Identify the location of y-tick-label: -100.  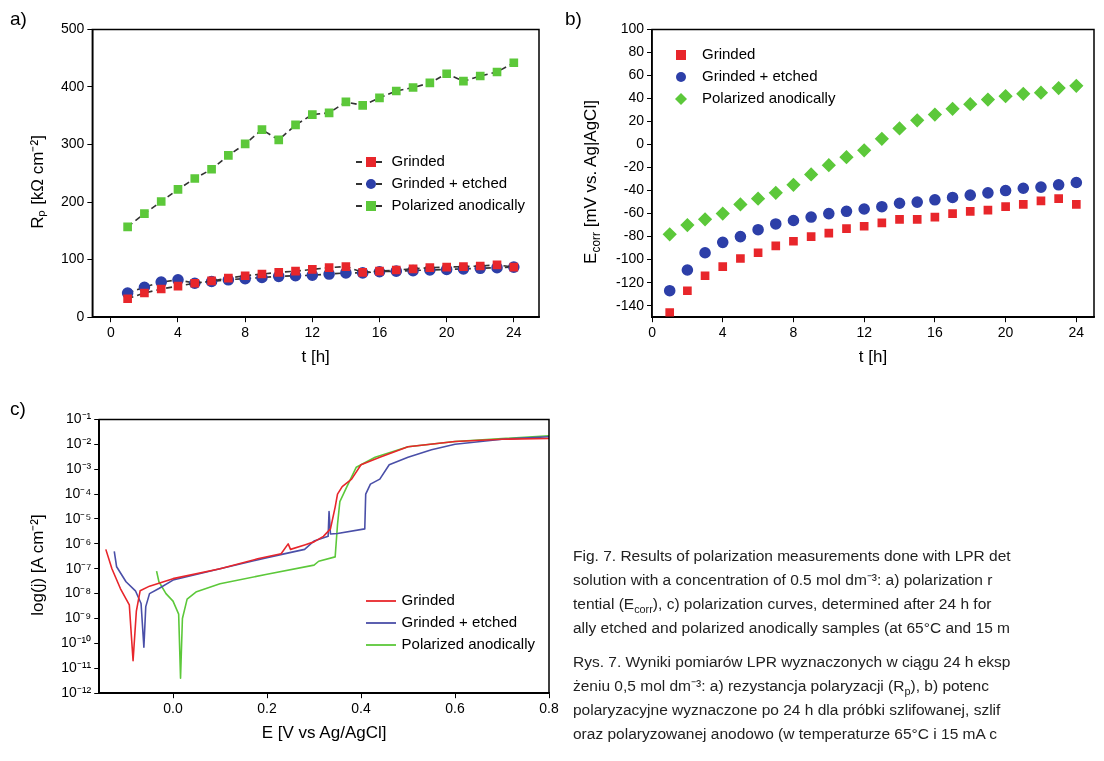
(630, 258).